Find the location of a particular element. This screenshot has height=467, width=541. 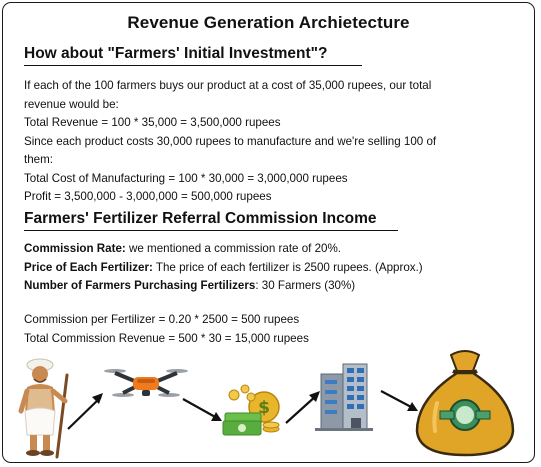

investment-heading: How about "Farmers' Initial Investment"? is located at coordinates (193, 55).